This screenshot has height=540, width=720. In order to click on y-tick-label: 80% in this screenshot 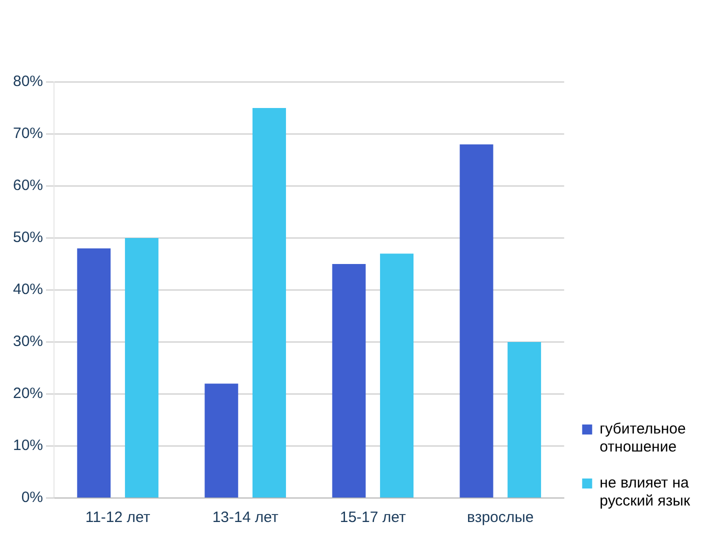, I will do `click(28, 81)`.